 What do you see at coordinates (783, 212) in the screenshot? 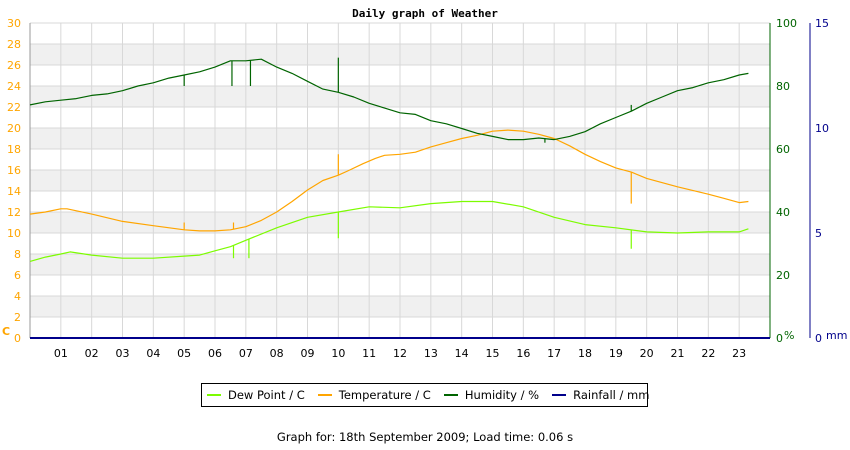
I see `humidity-tick-label: 40` at bounding box center [783, 212].